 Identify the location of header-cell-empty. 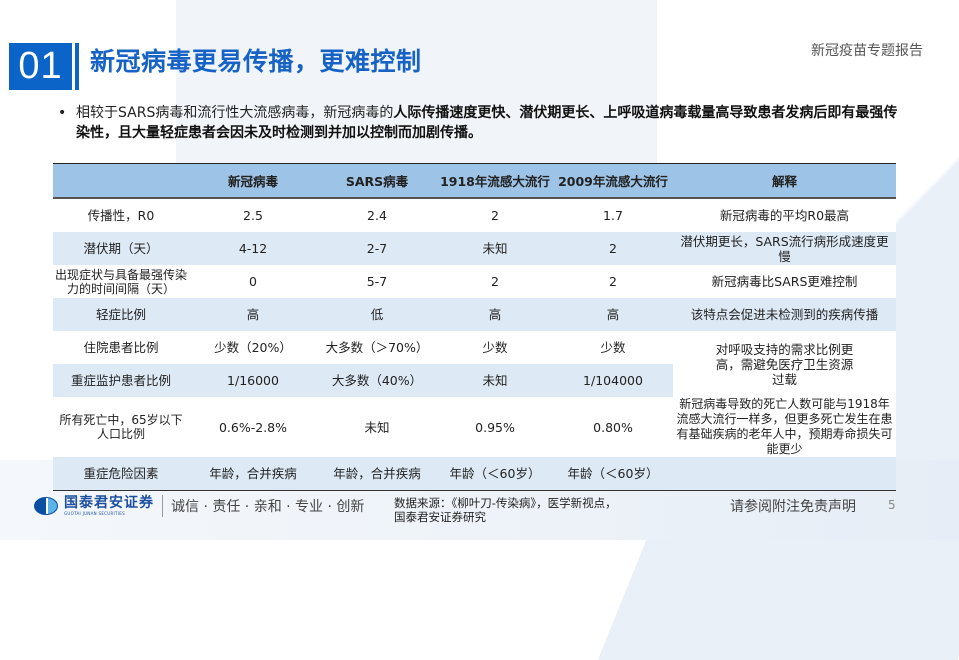
(121, 181).